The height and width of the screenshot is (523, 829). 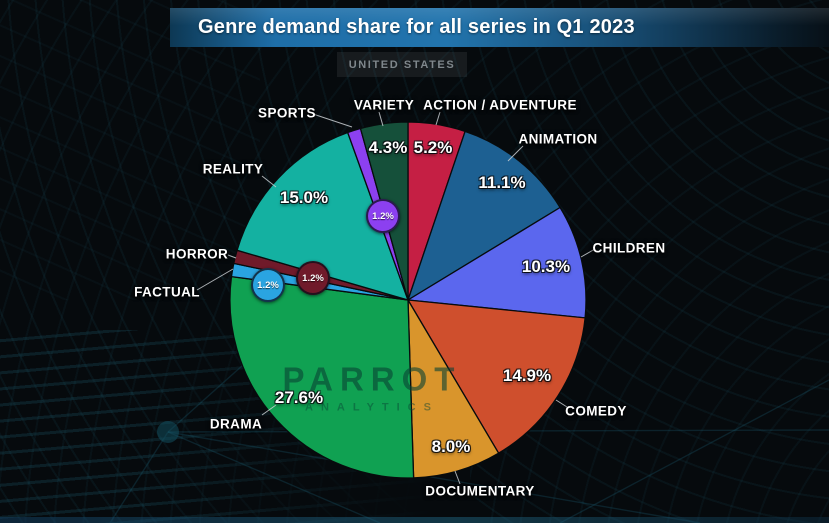 I want to click on pie-slice-reality, so click(x=323, y=216).